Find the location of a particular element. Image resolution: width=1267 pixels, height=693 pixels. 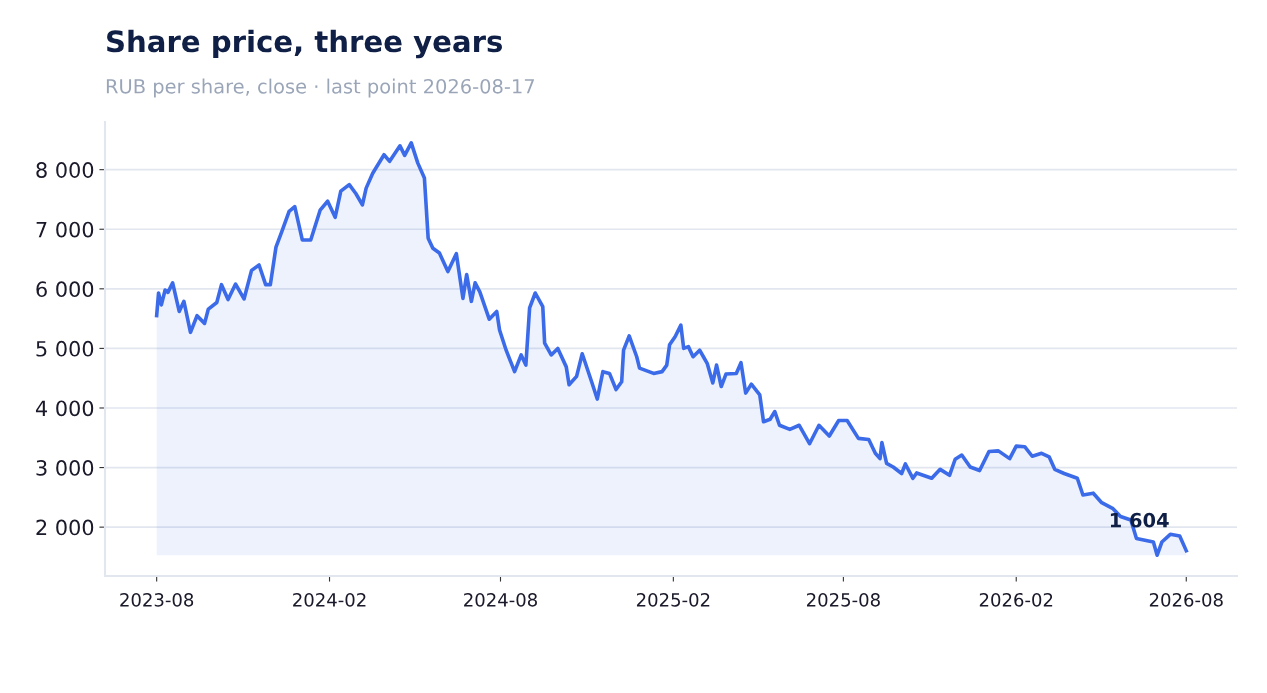

x-tick-label: 2023-08 is located at coordinates (157, 599).